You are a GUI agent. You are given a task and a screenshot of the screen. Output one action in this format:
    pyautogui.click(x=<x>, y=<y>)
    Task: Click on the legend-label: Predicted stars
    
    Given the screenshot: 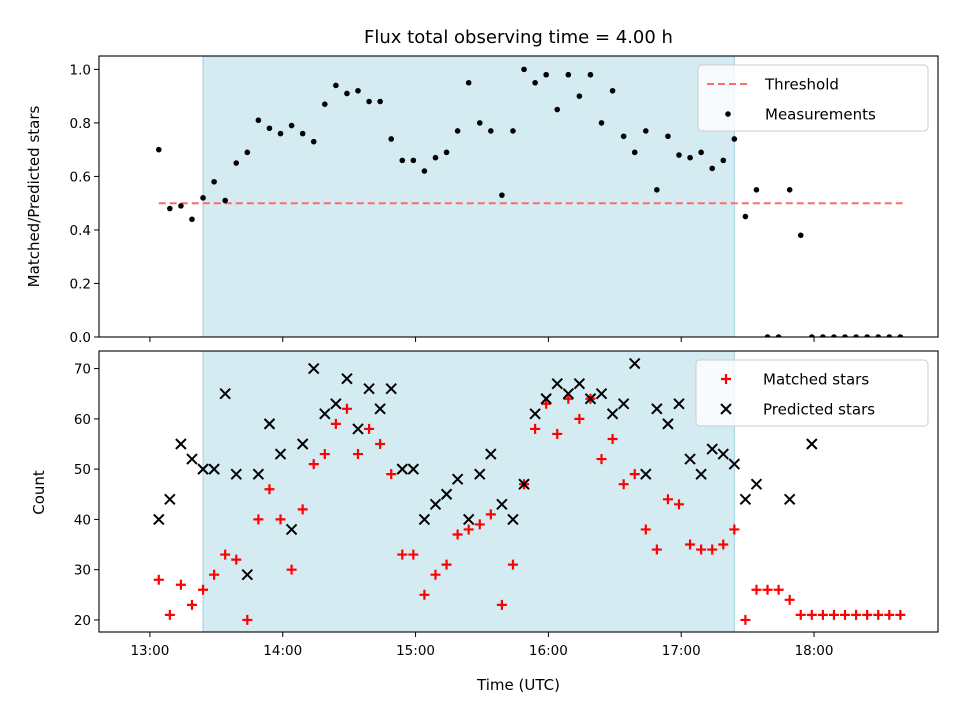 What is the action you would take?
    pyautogui.click(x=819, y=410)
    